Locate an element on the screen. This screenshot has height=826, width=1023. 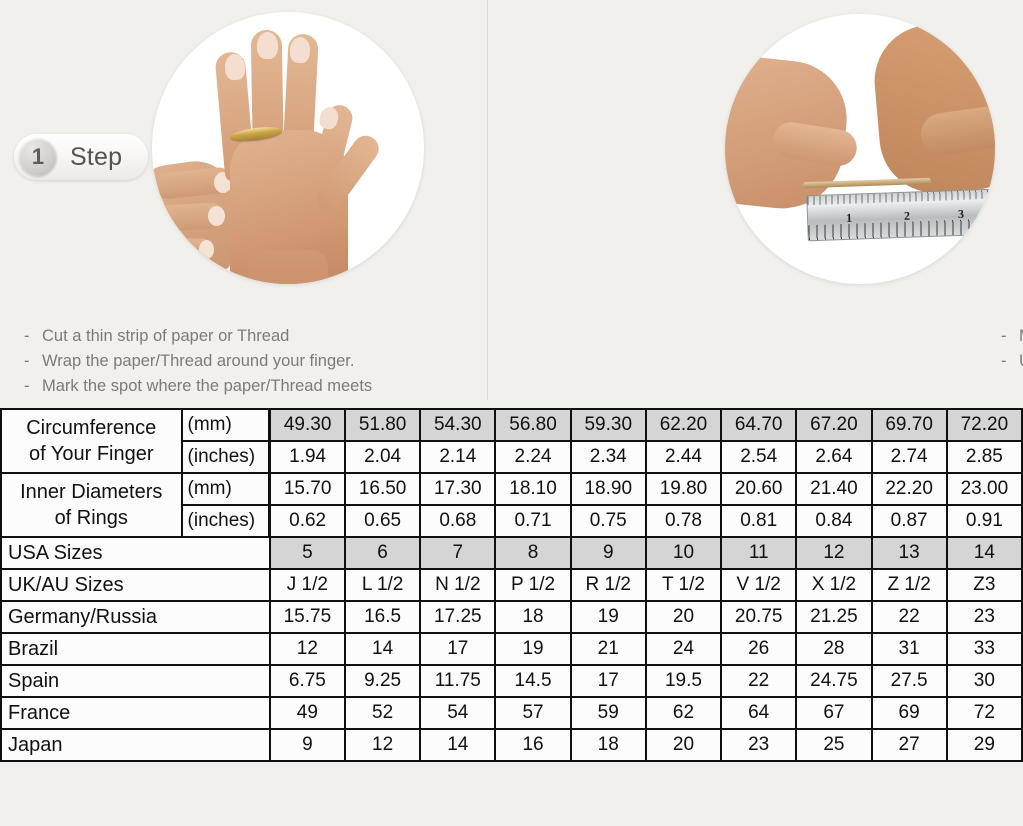
table-cell-value: 15.75 is located at coordinates (307, 617).